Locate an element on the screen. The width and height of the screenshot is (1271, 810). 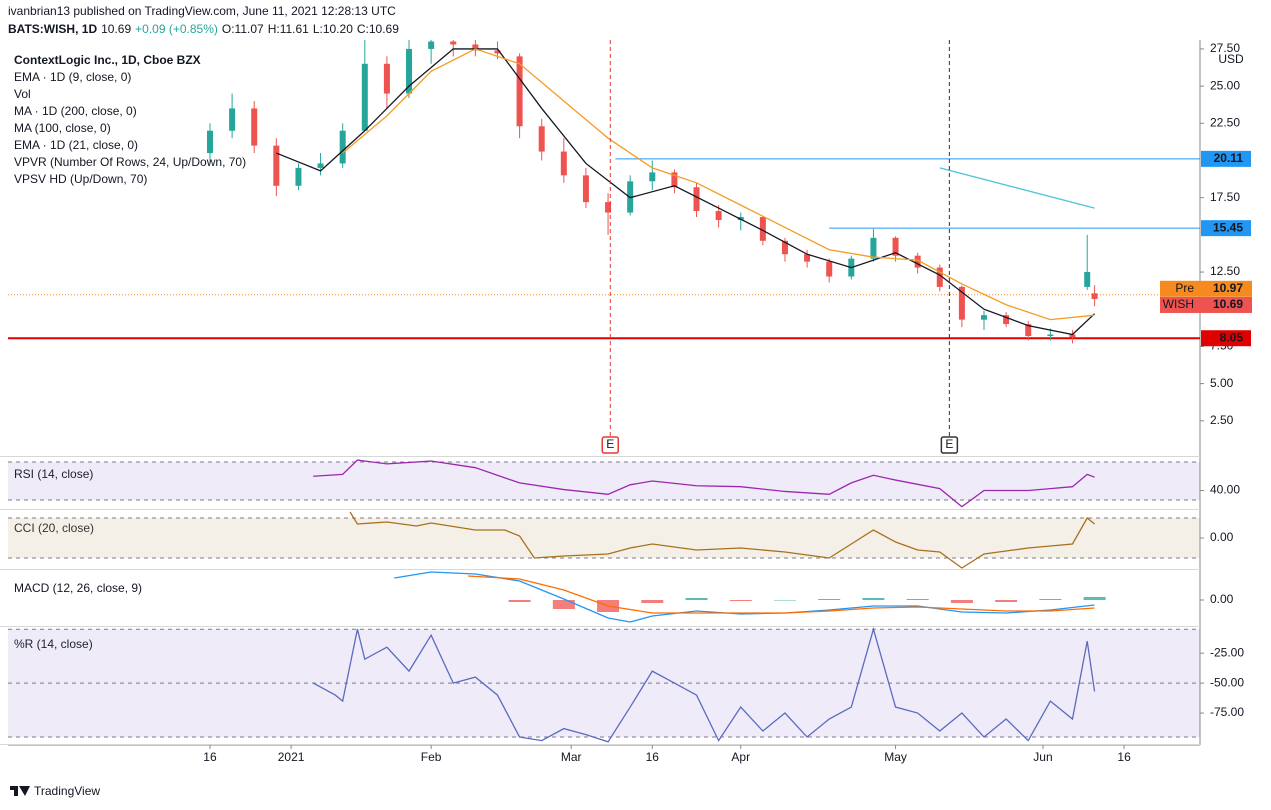
pane-title: %R (14, close) is located at coordinates (53, 644).